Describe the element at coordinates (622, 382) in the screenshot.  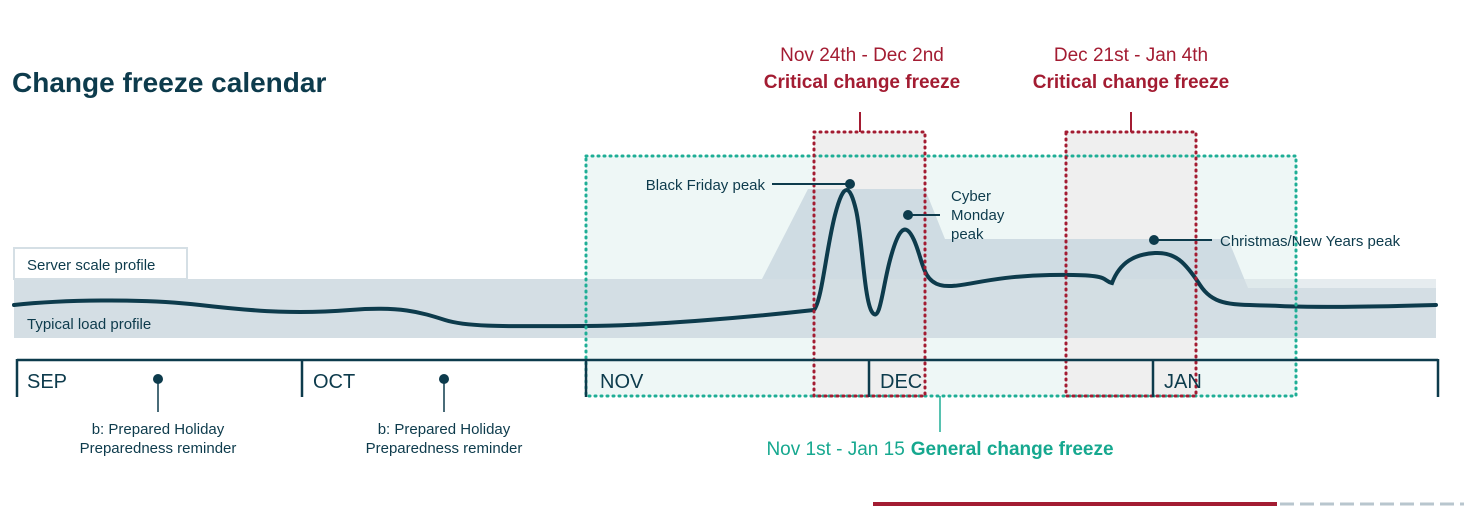
I see `month-nov: NOV` at that location.